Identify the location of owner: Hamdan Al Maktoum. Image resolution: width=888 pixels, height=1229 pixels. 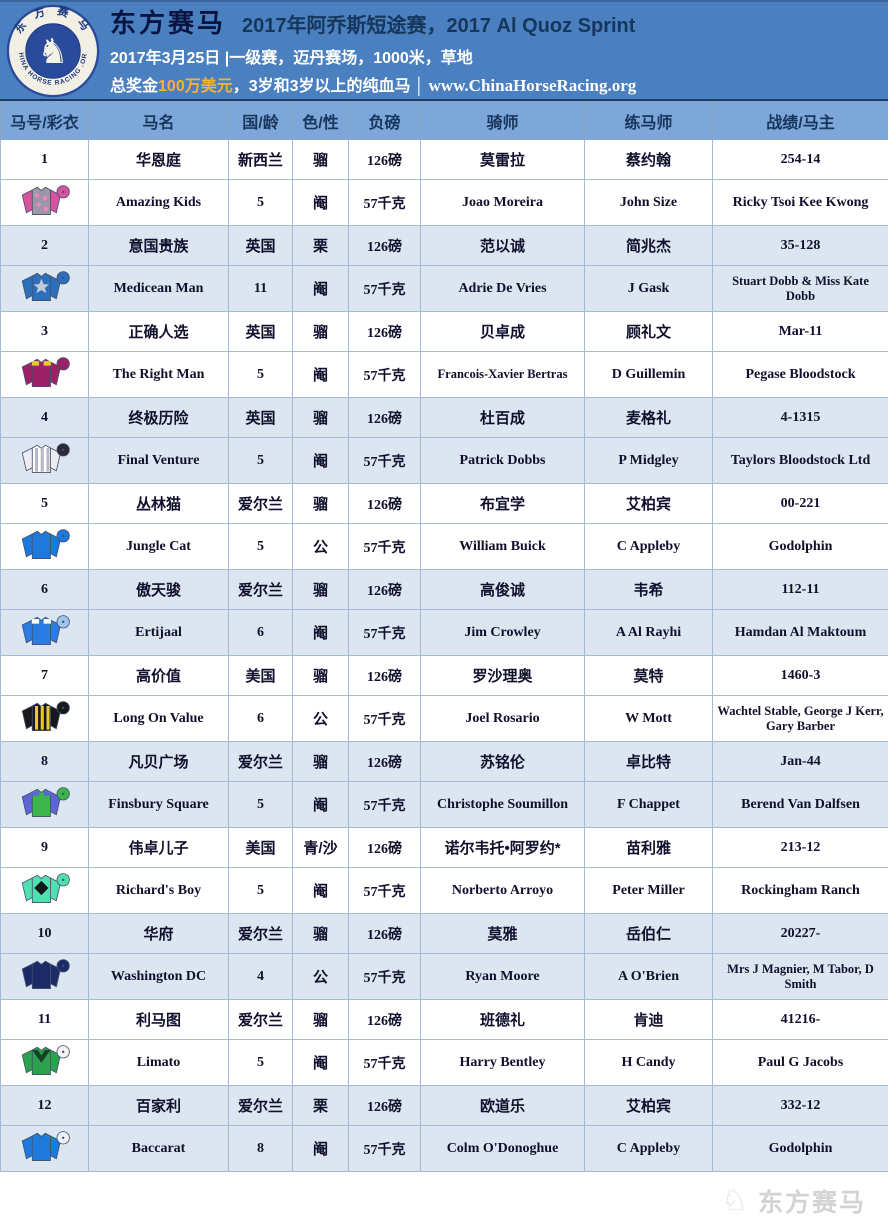
(800, 633).